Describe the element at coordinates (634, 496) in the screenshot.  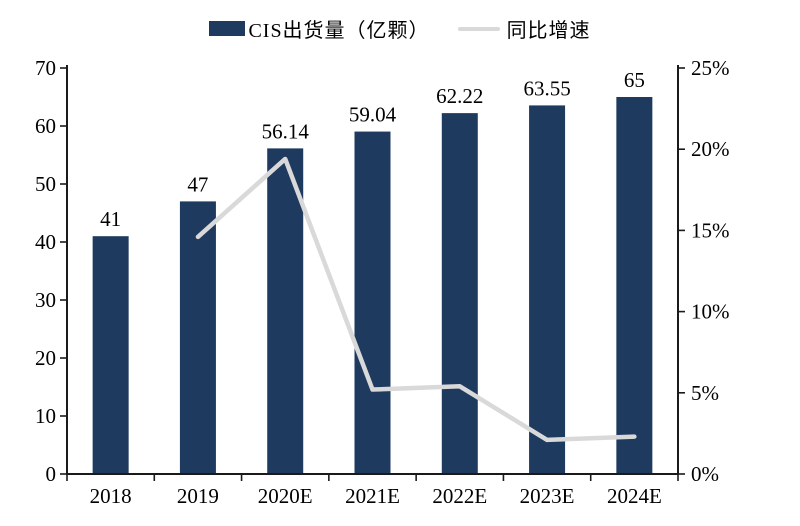
I see `x-axis-label-2024E: 2024E` at that location.